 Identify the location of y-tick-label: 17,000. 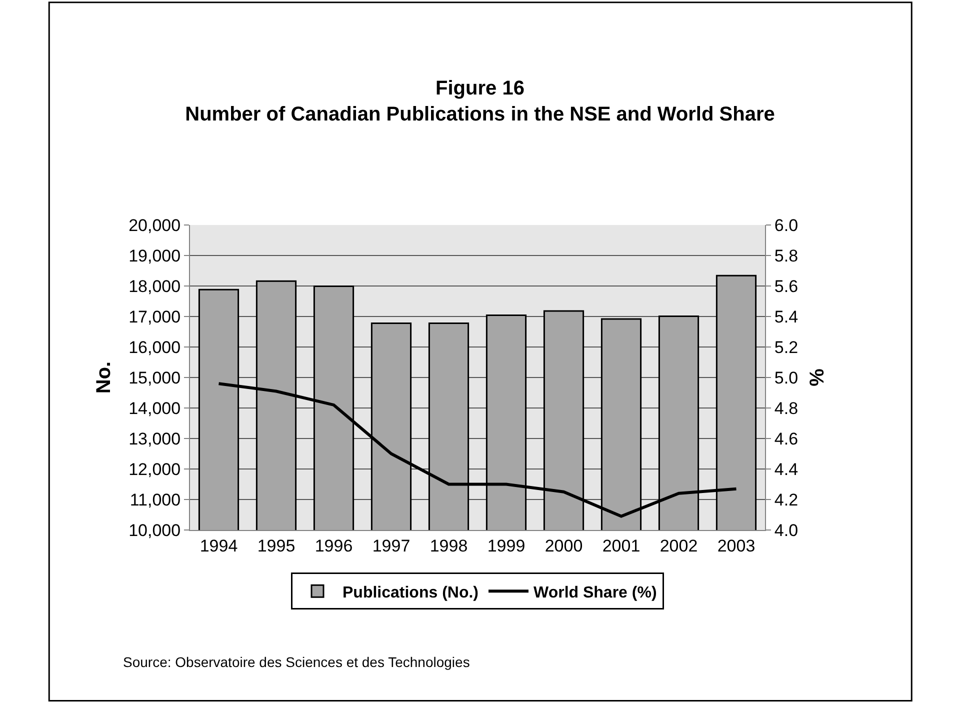
(154, 316).